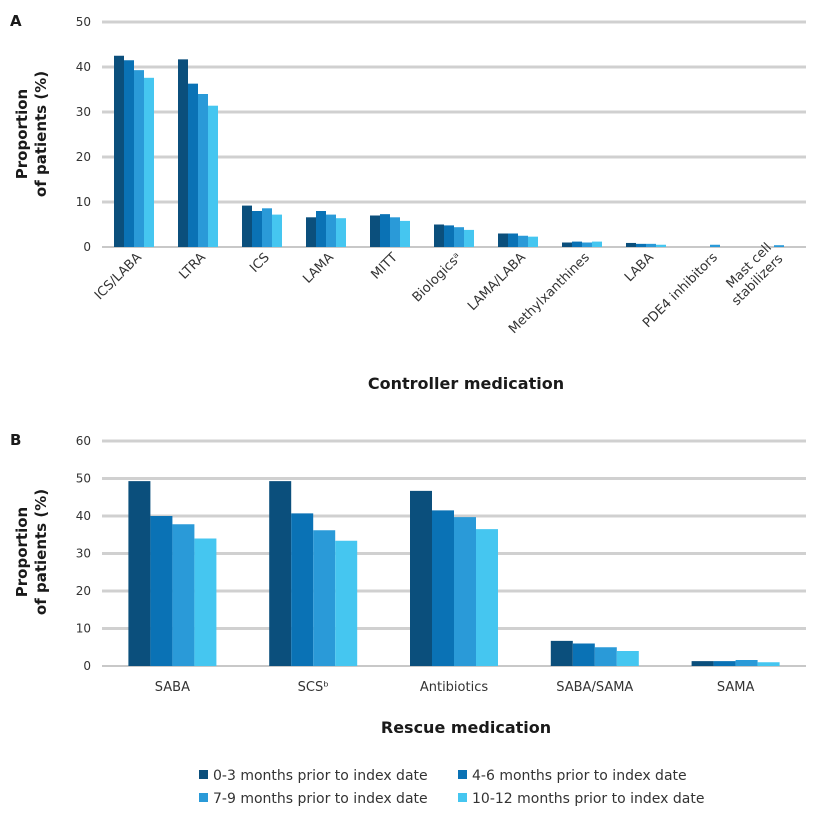 The height and width of the screenshot is (816, 817). I want to click on panel-a-category-label: ICS/LABA, so click(118, 276).